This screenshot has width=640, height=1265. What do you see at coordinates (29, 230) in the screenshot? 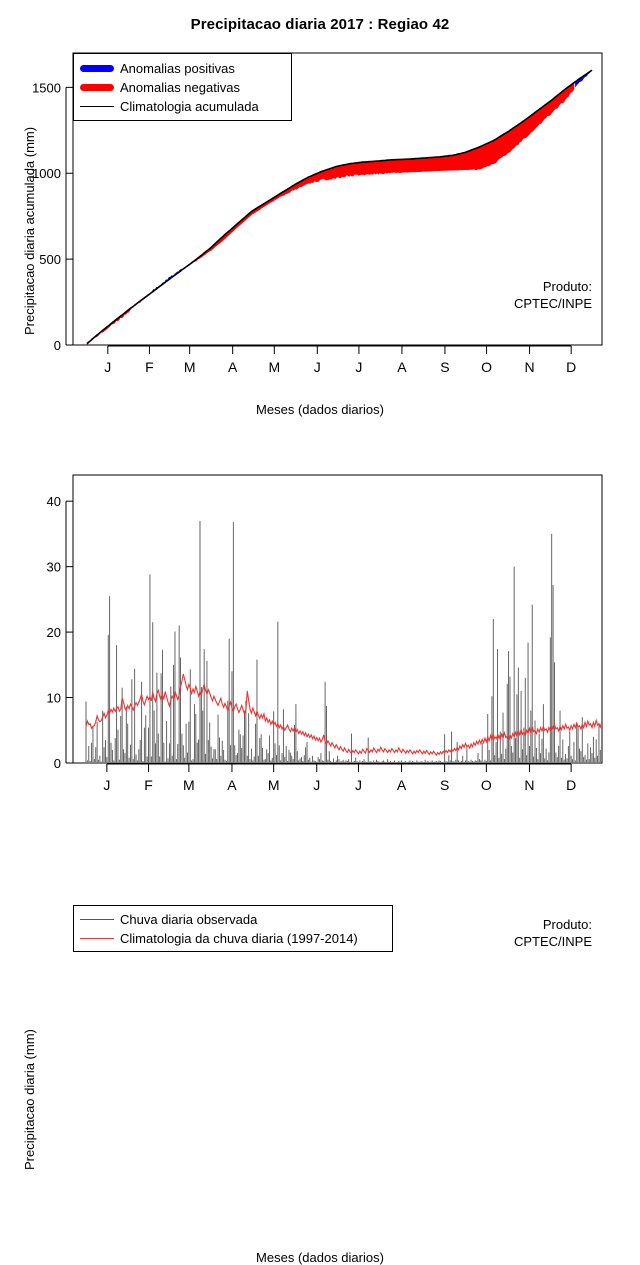
I see `top-y-axis-label: Precipitacao diaria acumulada (mm)` at bounding box center [29, 230].